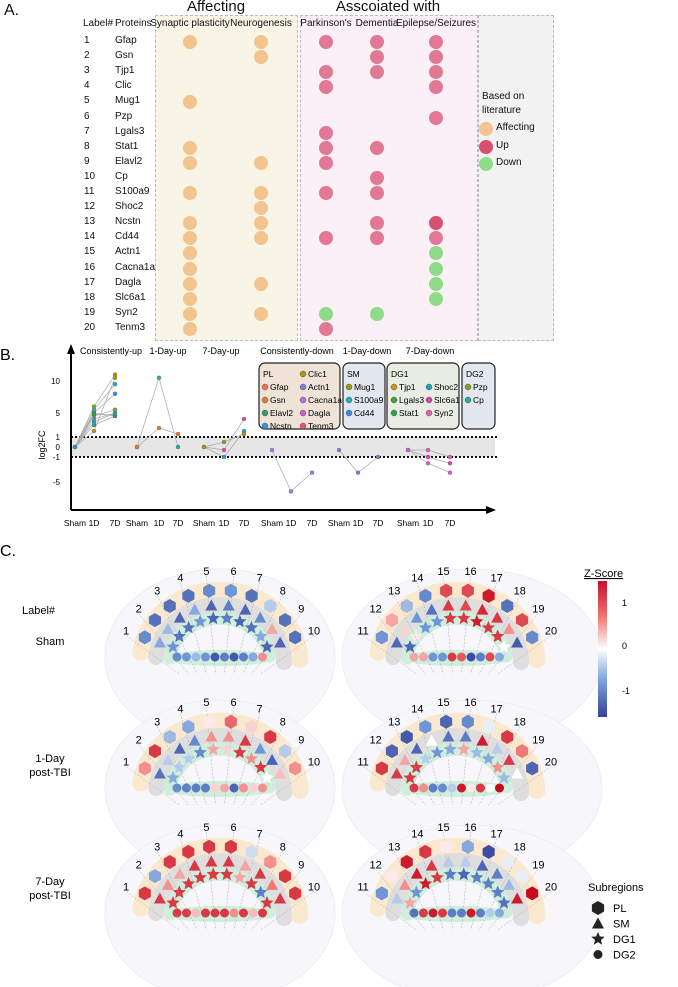 This screenshot has height=987, width=678. Describe the element at coordinates (128, 282) in the screenshot. I see `row-protein: Dagla` at that location.